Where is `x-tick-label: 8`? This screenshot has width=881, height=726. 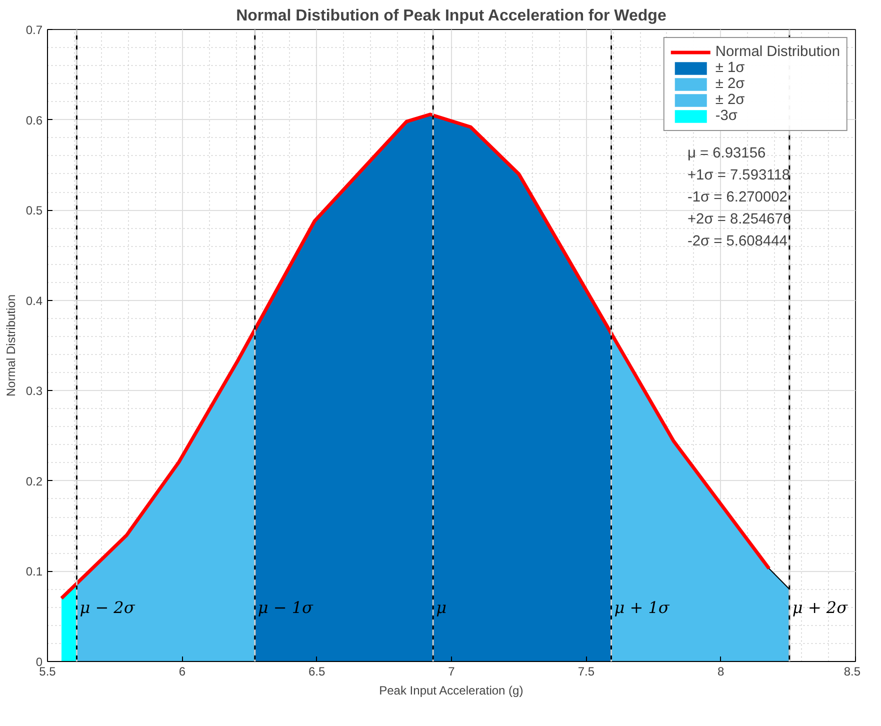
x-tick-label: 8 is located at coordinates (720, 671).